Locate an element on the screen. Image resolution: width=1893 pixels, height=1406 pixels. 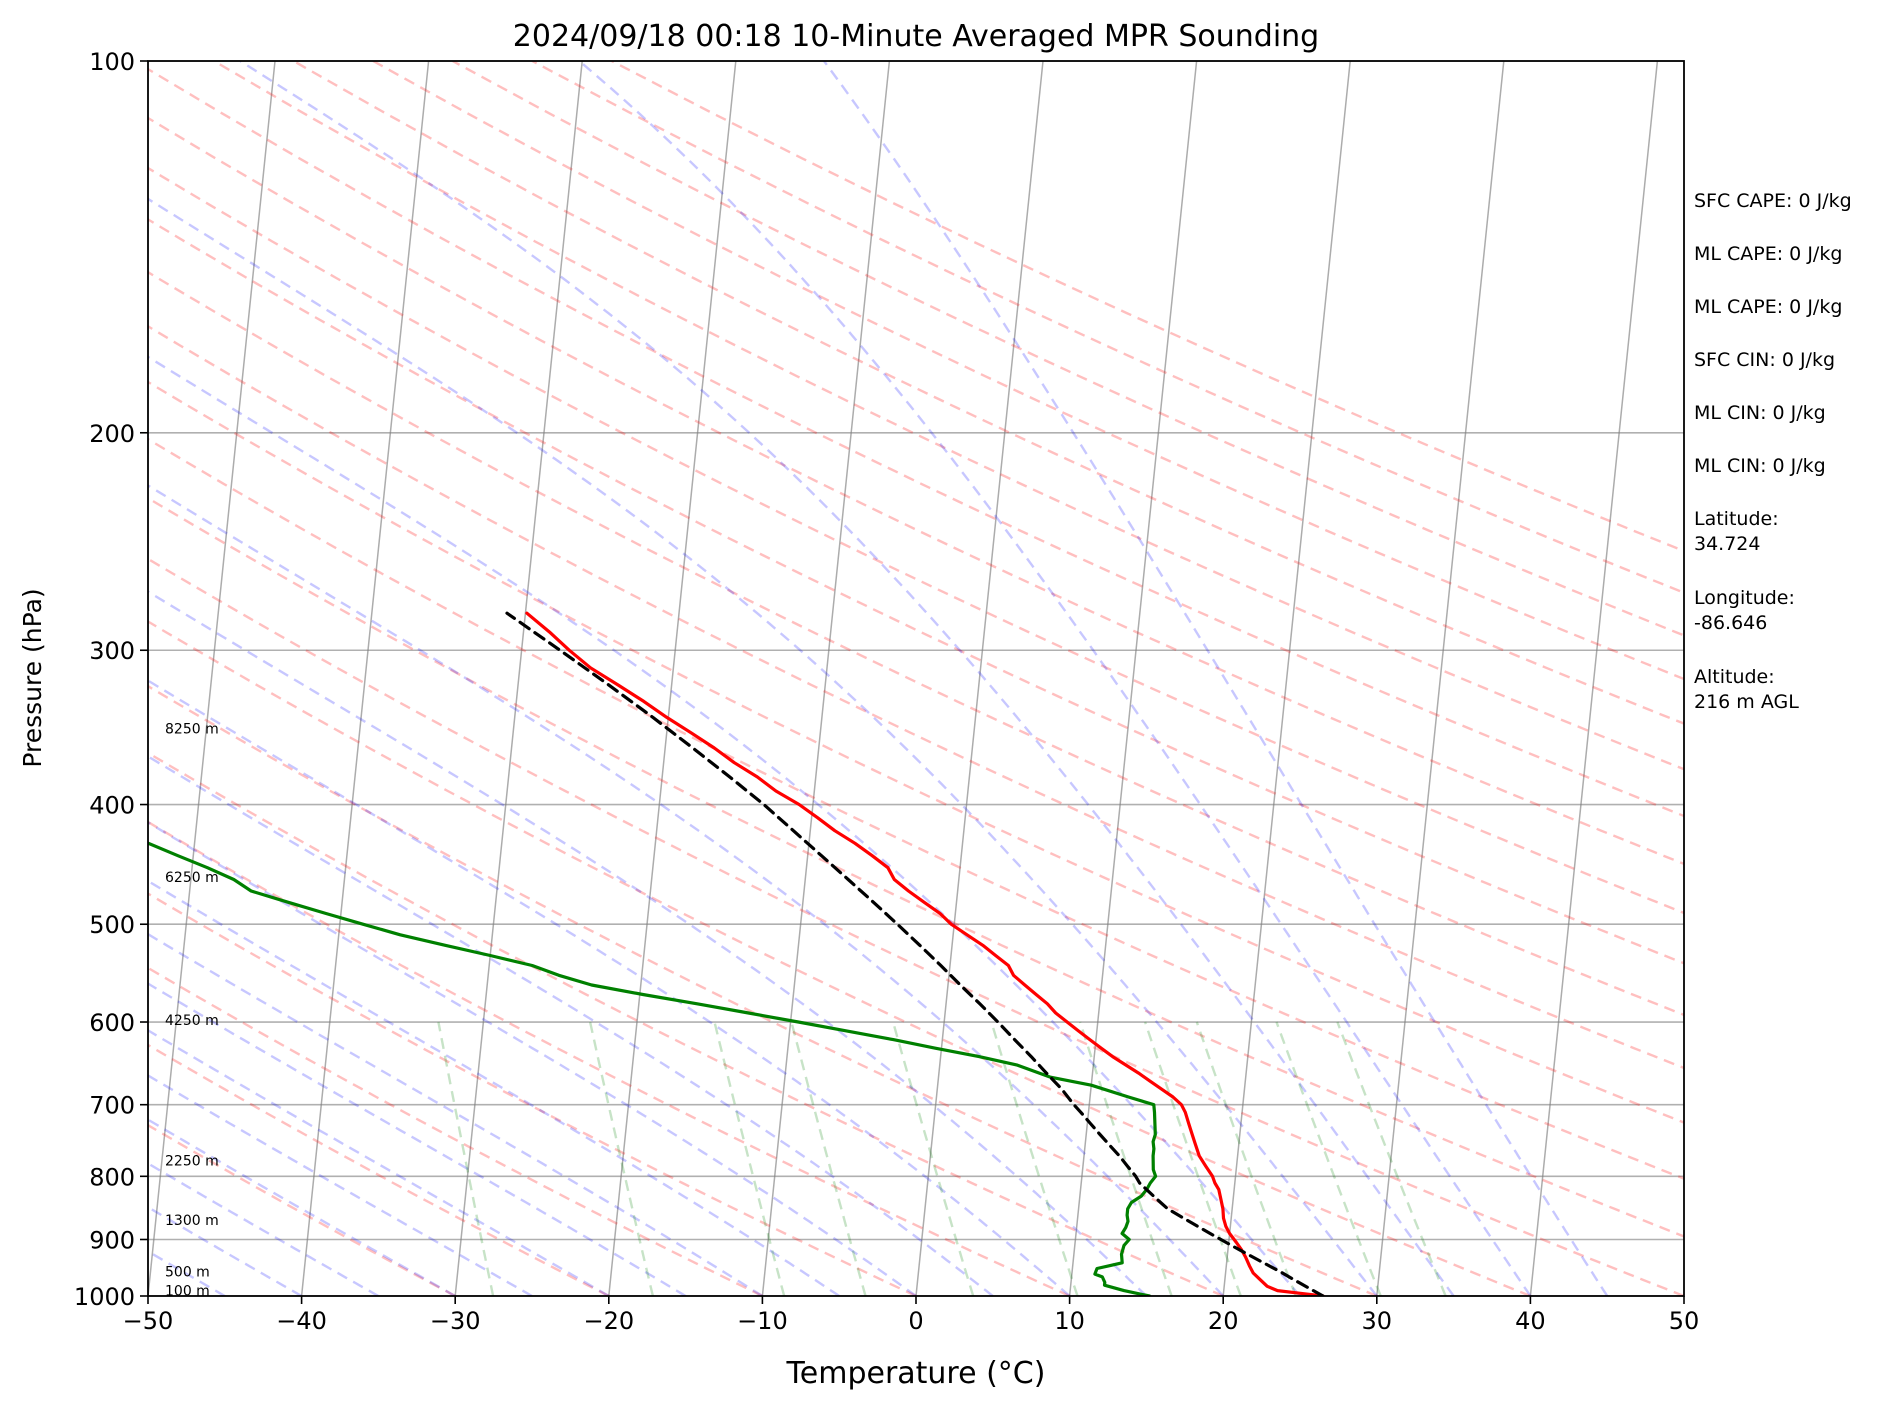
x-tick-label: −30 is located at coordinates (455, 1321).